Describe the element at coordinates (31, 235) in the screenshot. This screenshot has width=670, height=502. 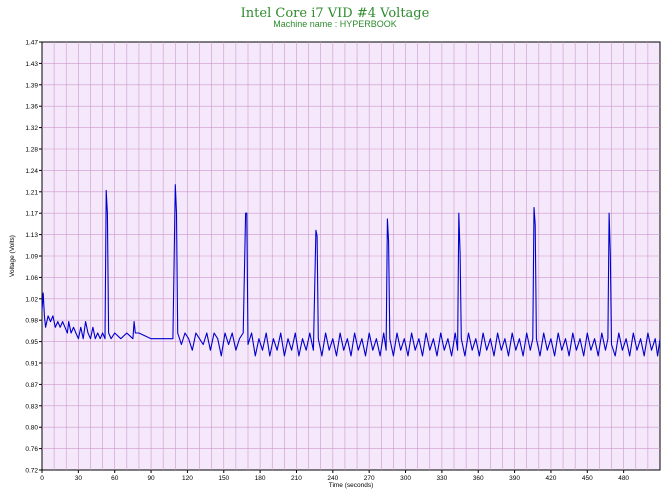
I see `y-tick-label: 1.13` at that location.